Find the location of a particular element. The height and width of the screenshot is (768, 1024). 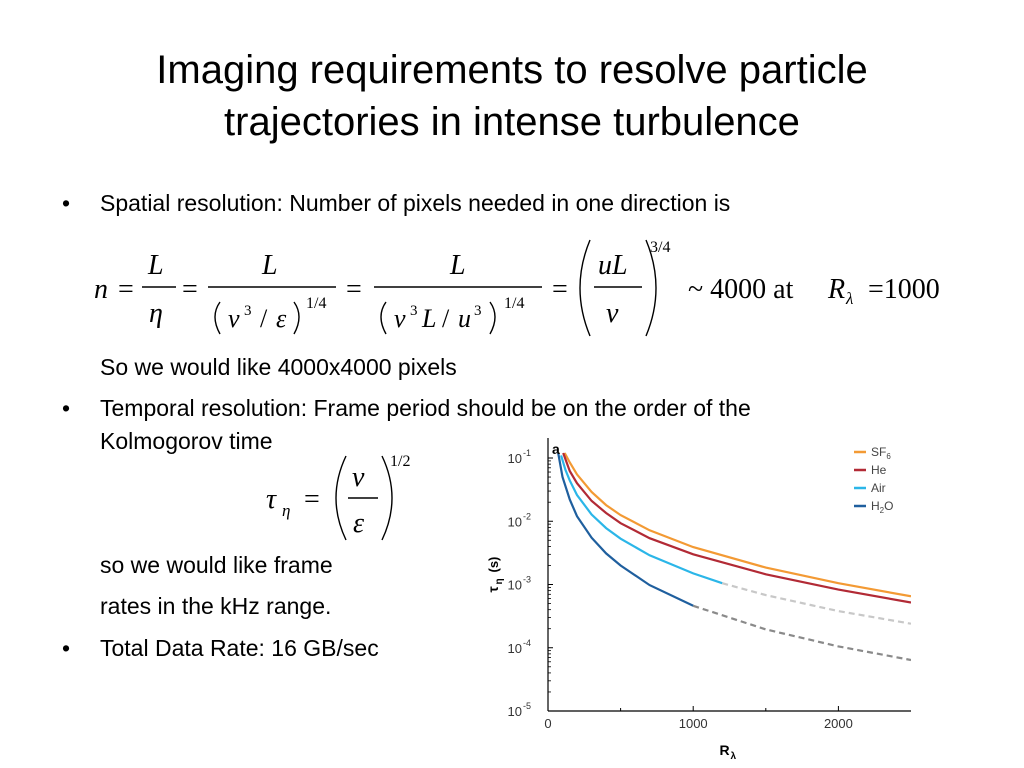

y-axis-label-symbol: τ is located at coordinates (493, 589).